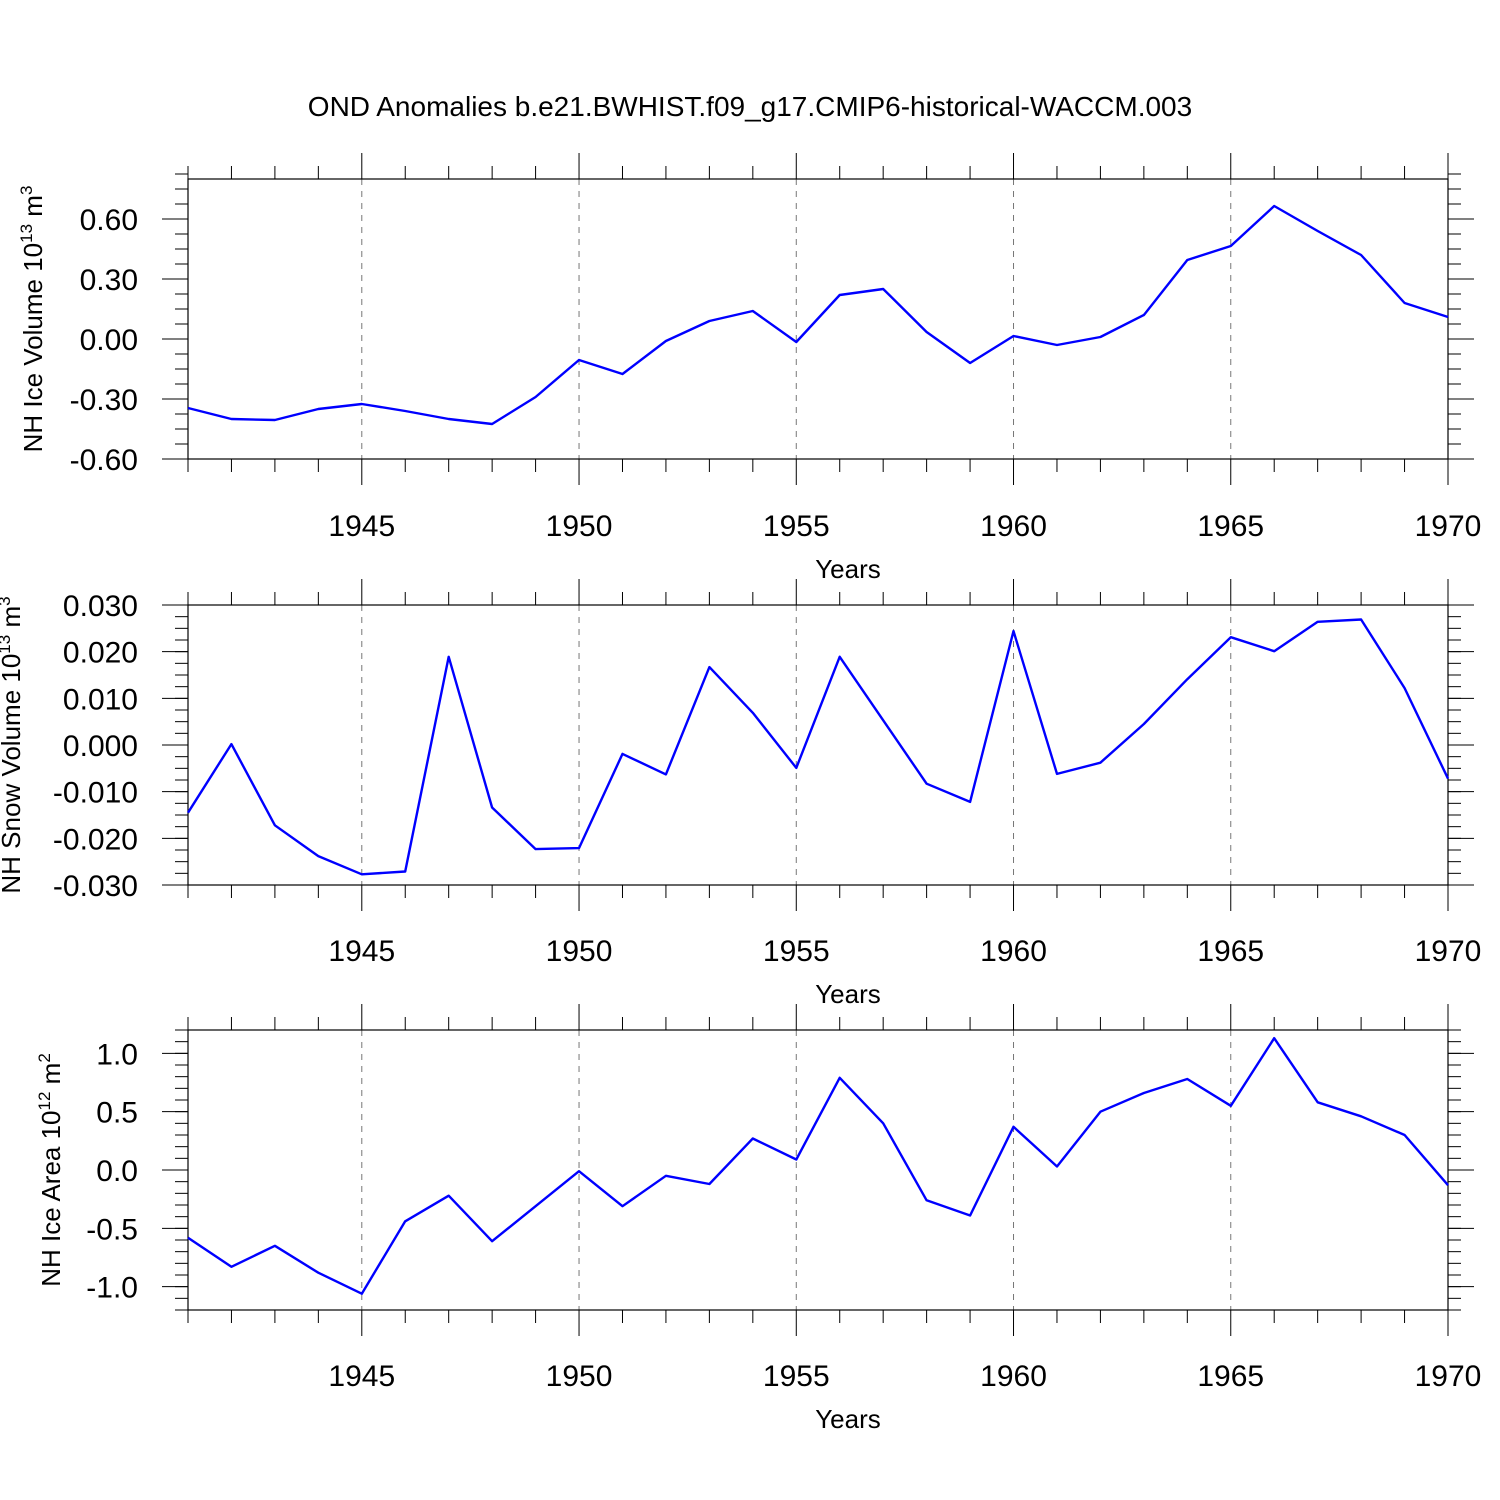 The image size is (1500, 1500). I want to click on y-axis-label: NH Snow Volume 1013 m3, so click(13, 744).